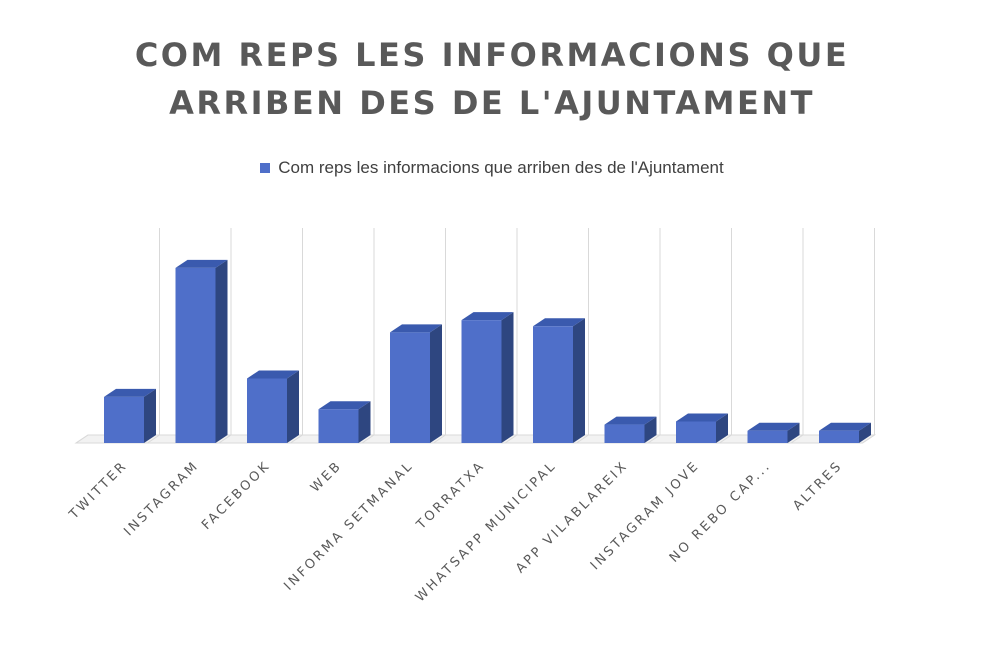 This screenshot has height=664, width=984. I want to click on x-tick-label: INFORMA SETMANAL, so click(348, 525).